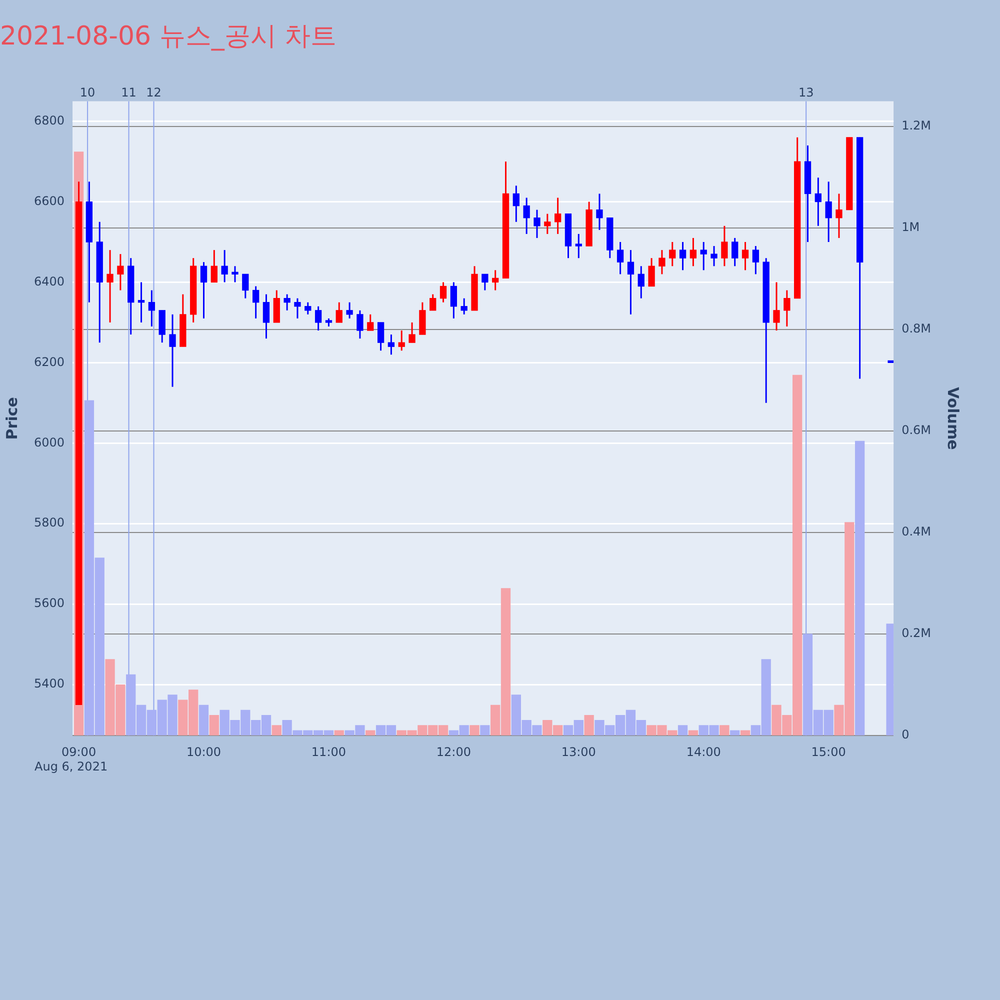 This screenshot has width=1000, height=1000. What do you see at coordinates (578, 751) in the screenshot?
I see `x-tick-label: 13:00` at bounding box center [578, 751].